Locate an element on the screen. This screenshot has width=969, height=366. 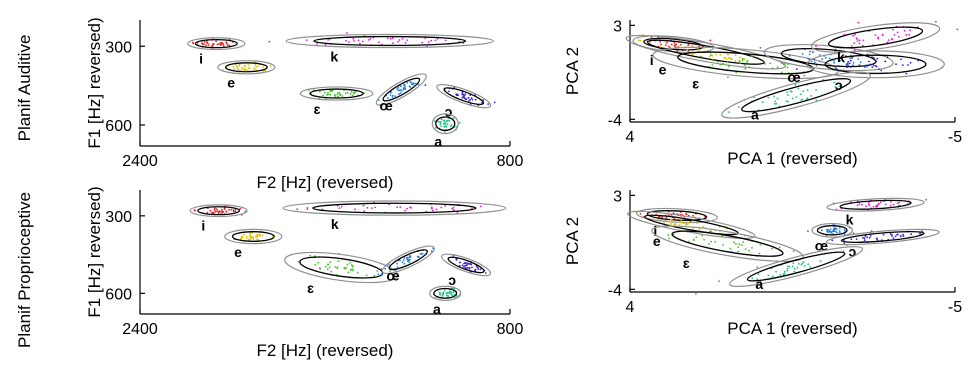
vowel-cluster-ɛ: ɛ is located at coordinates (727, 245).